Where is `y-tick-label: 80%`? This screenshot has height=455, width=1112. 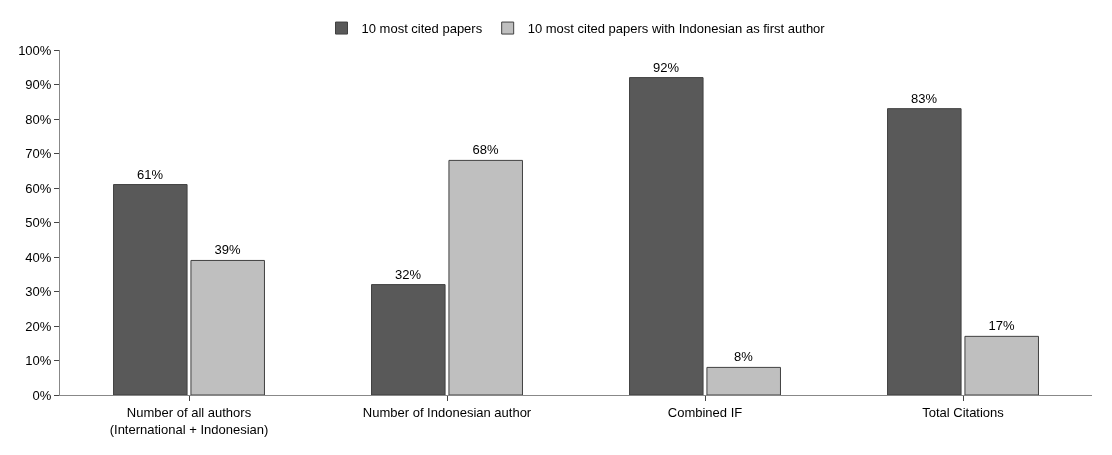 y-tick-label: 80% is located at coordinates (38, 119).